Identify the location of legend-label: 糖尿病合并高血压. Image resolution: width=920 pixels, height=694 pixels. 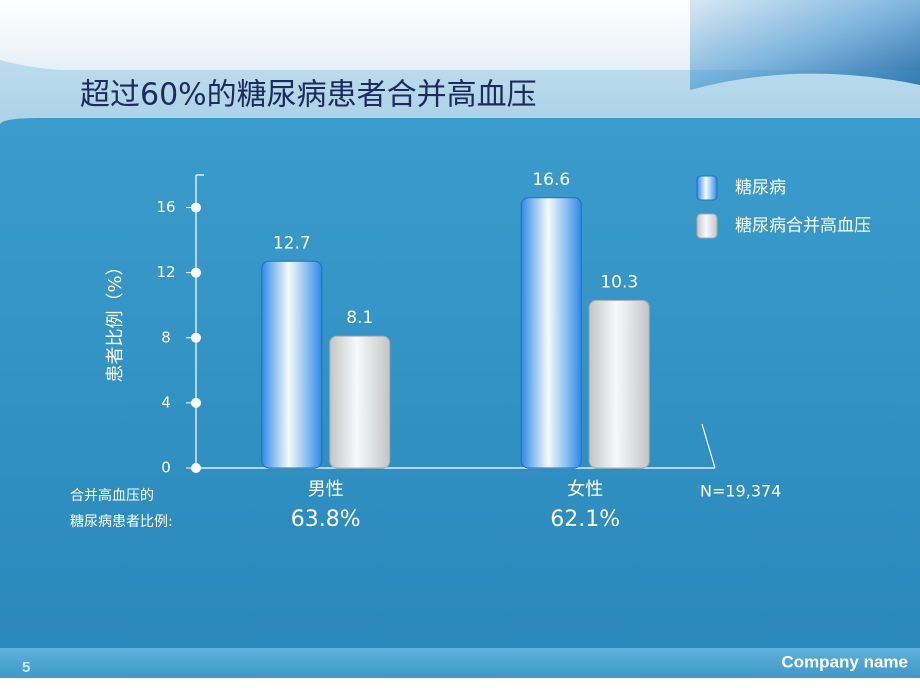
(803, 226).